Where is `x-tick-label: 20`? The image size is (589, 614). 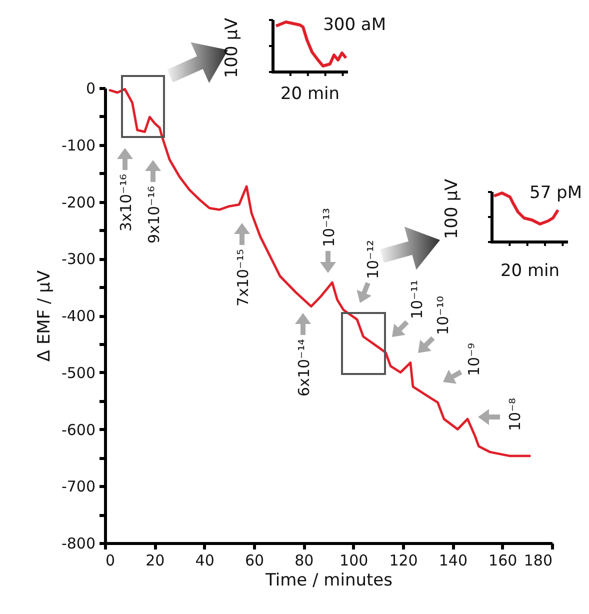
x-tick-label: 20 is located at coordinates (155, 561).